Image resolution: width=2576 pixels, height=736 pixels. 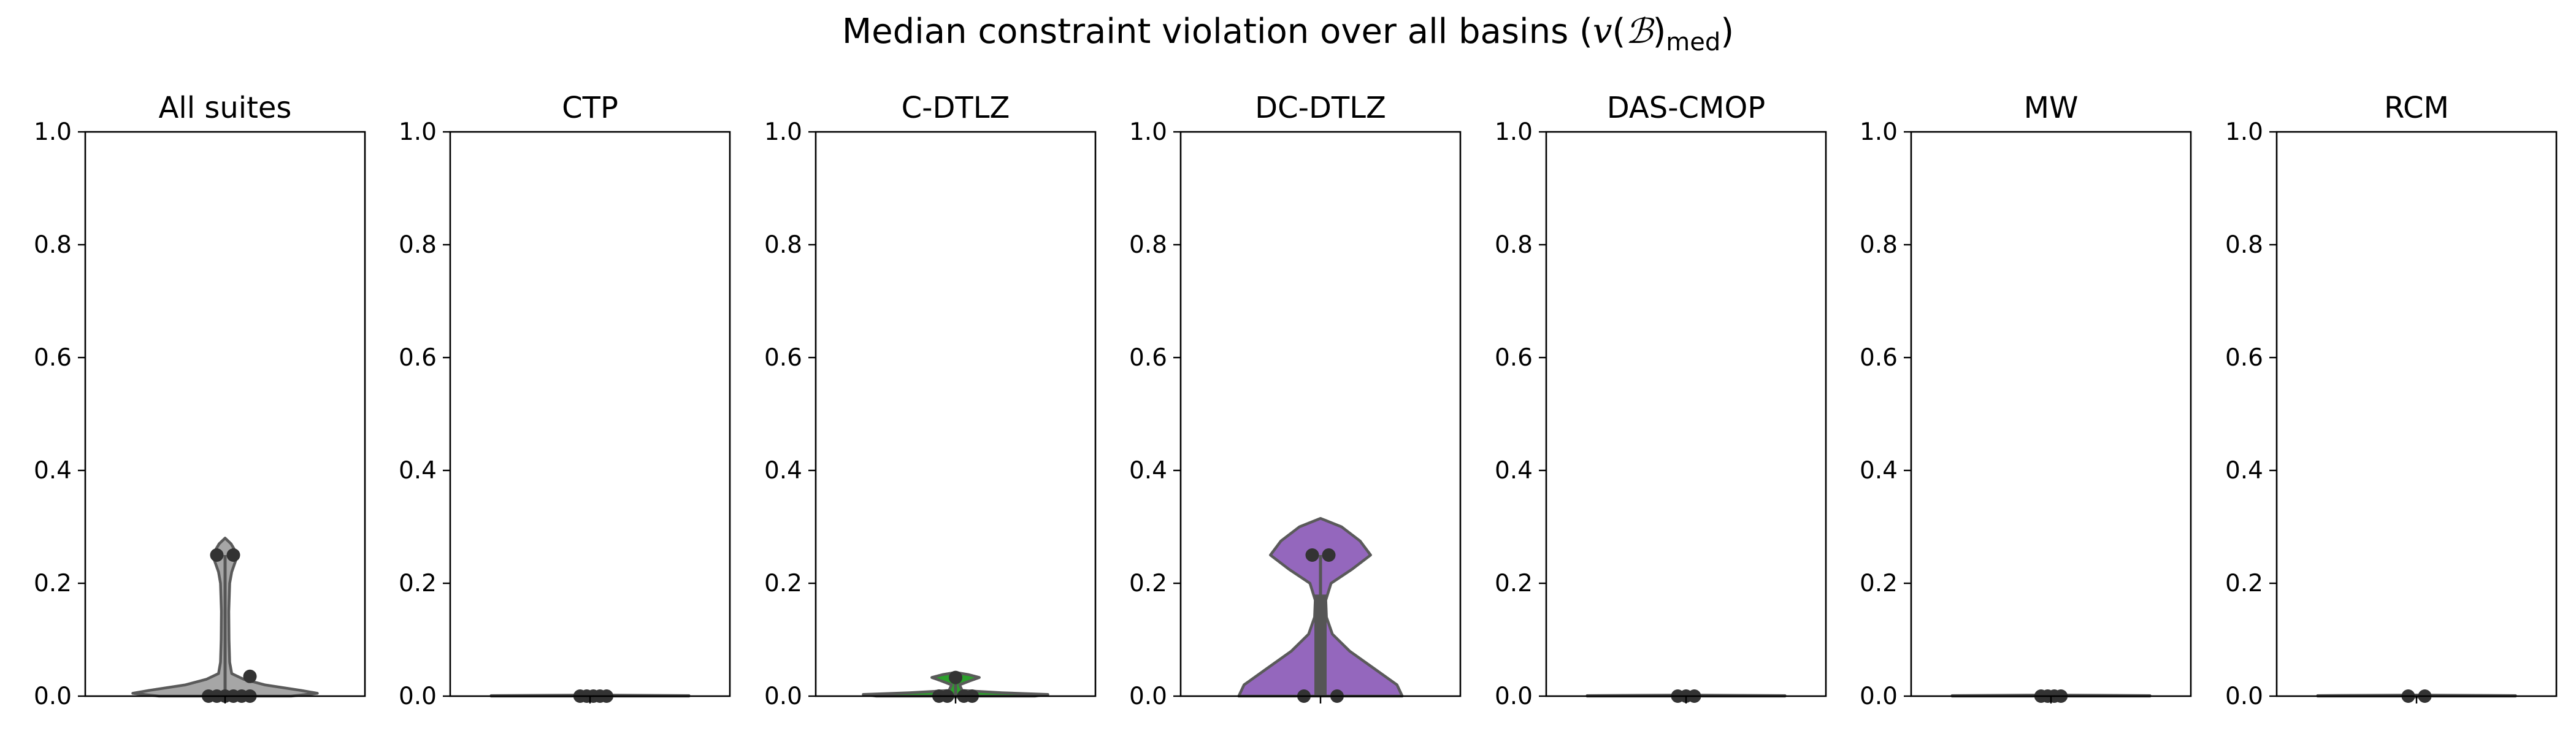 I want to click on panel-2: 0.0 0.2 0.4 0.6 0.8 1.0 C-DTLZ, so click(x=930, y=400).